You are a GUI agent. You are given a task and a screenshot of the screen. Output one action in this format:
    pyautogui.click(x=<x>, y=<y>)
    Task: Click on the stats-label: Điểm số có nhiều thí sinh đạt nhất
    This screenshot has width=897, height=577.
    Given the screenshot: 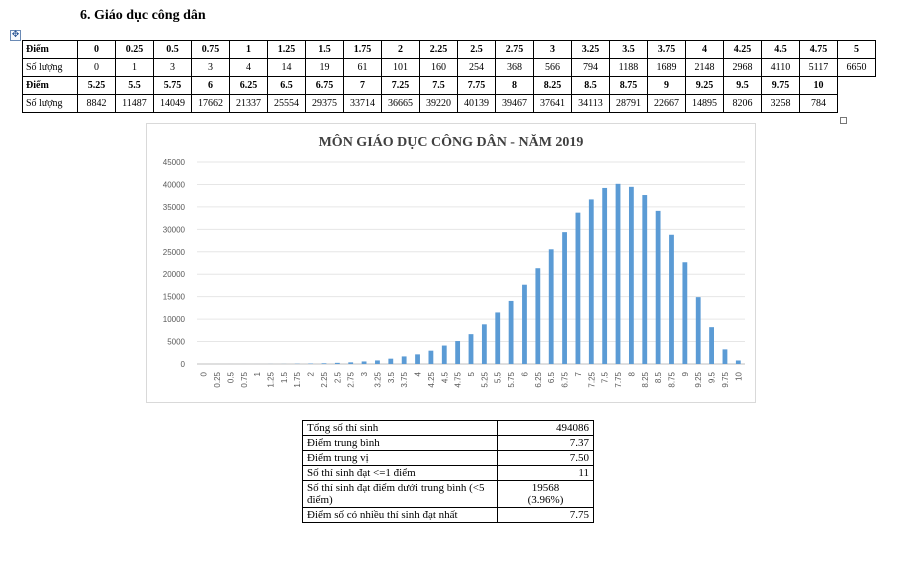 What is the action you would take?
    pyautogui.click(x=400, y=515)
    